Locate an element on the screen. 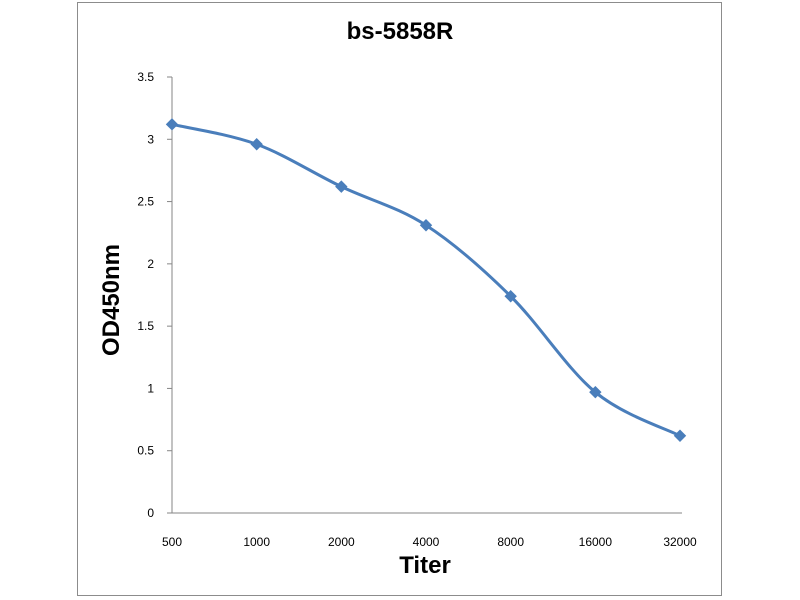 The image size is (800, 600). x-tick-label: 32000 is located at coordinates (680, 542).